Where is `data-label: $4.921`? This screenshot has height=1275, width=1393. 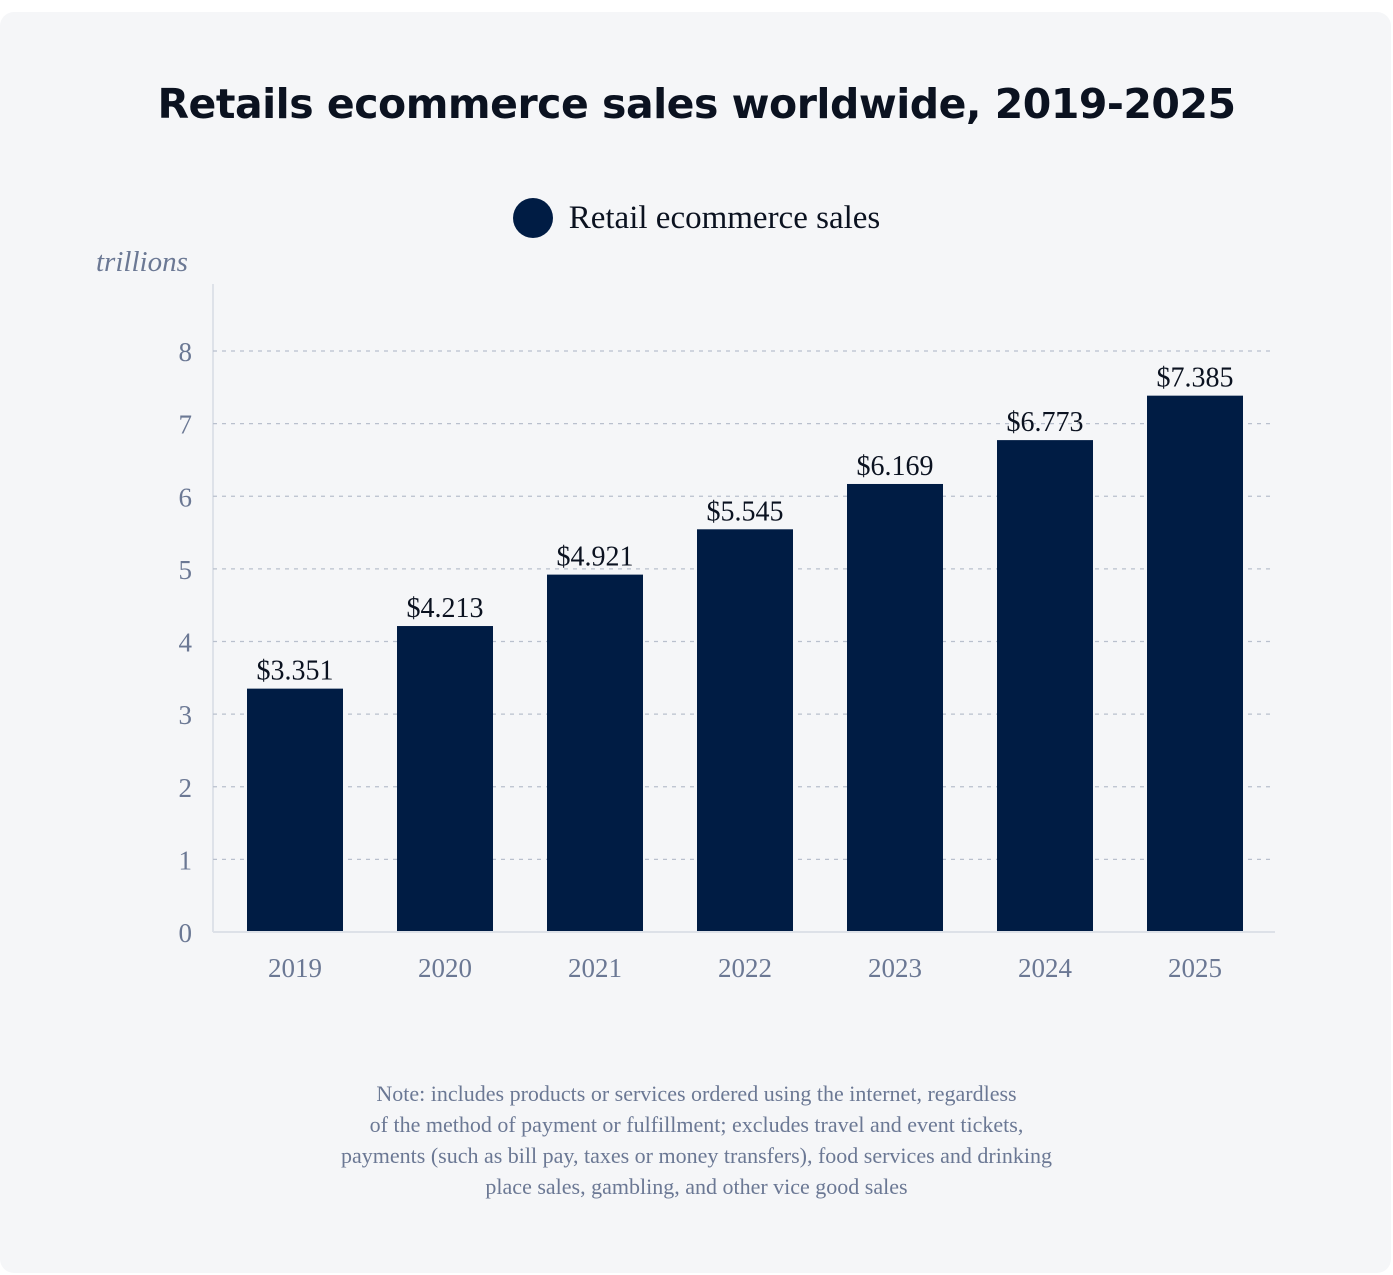
data-label: $4.921 is located at coordinates (595, 557).